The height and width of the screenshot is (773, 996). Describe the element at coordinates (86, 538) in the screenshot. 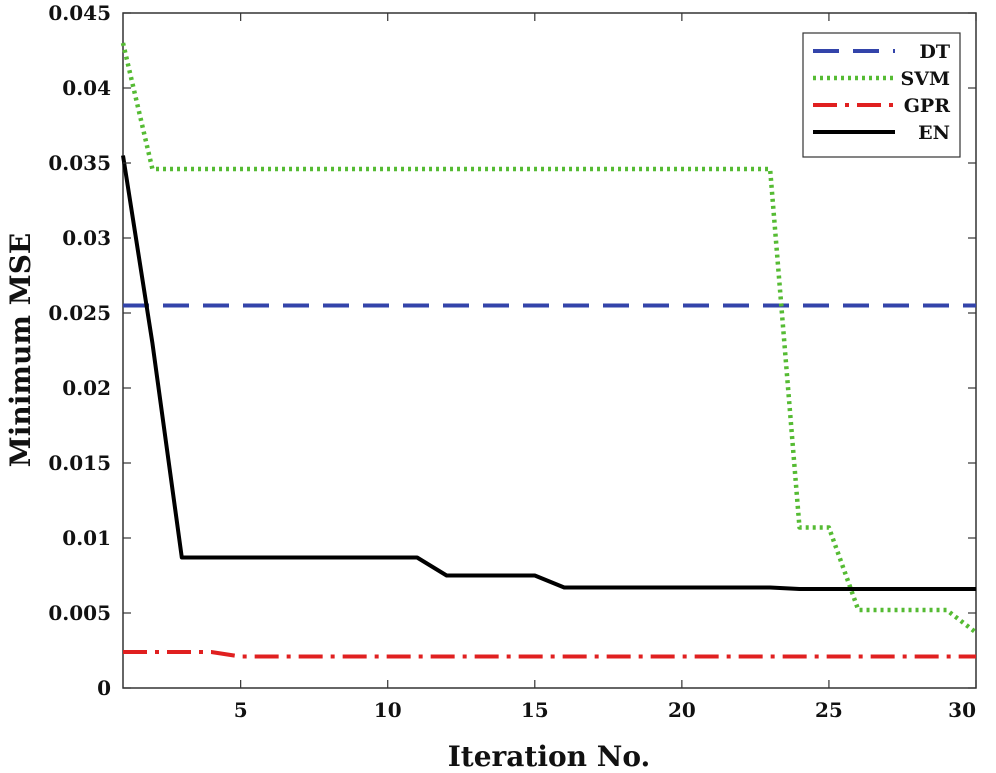

I see `y-tick-label: 0.01` at that location.